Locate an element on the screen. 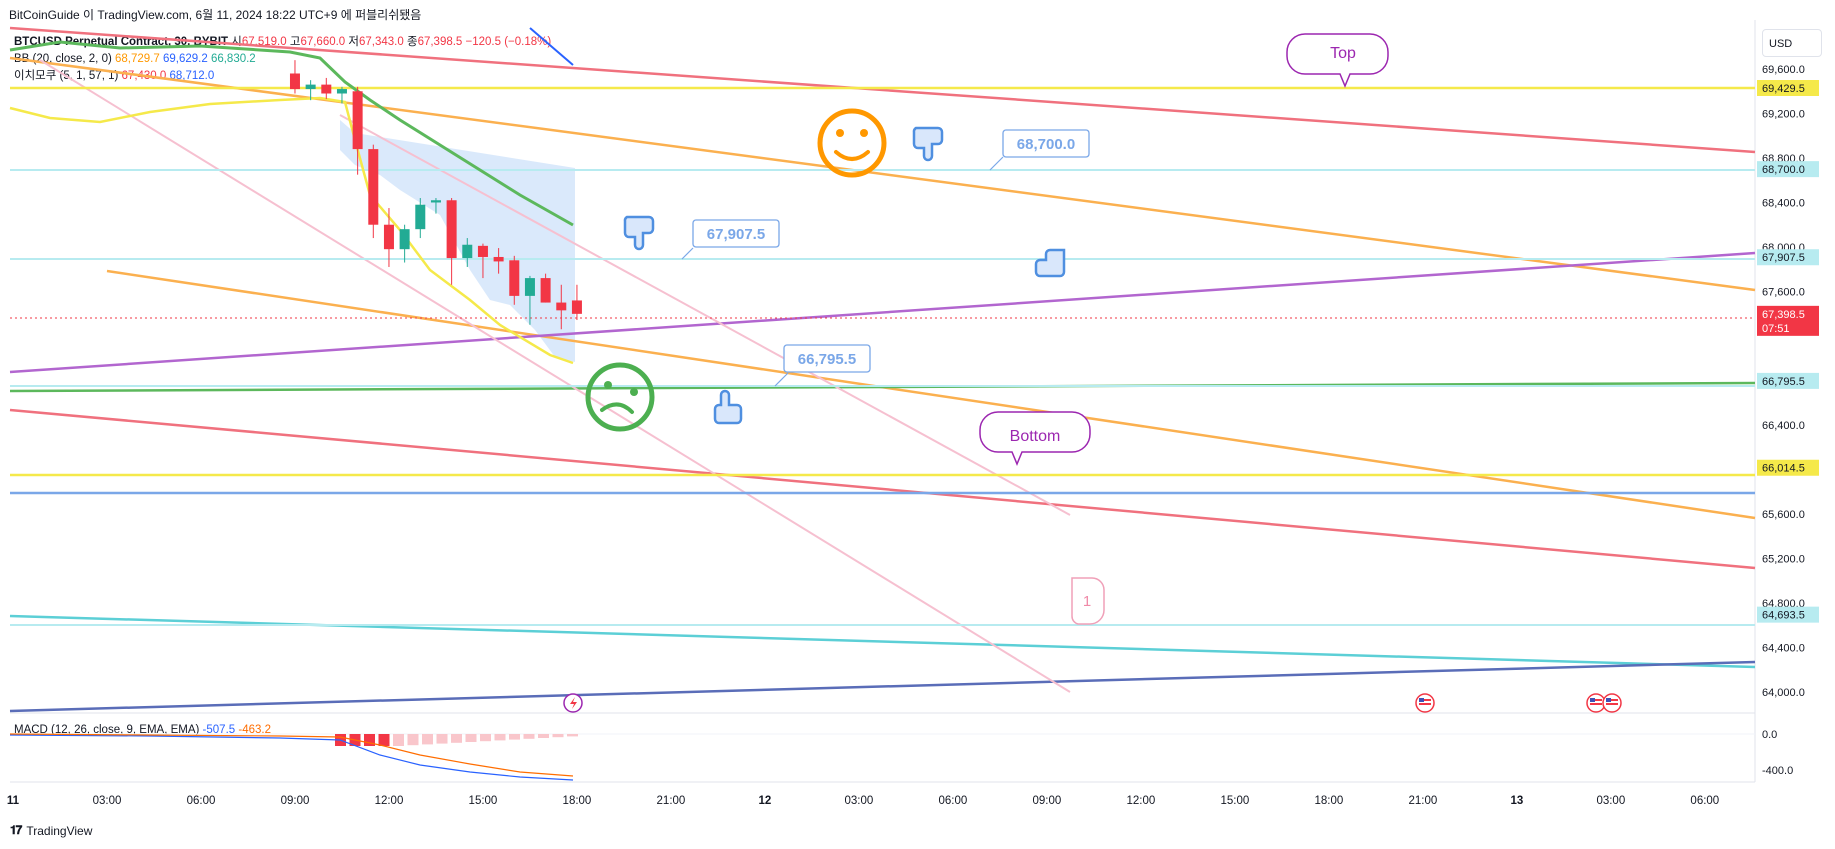  price-label-text: 69,429.5 is located at coordinates (1783, 89).